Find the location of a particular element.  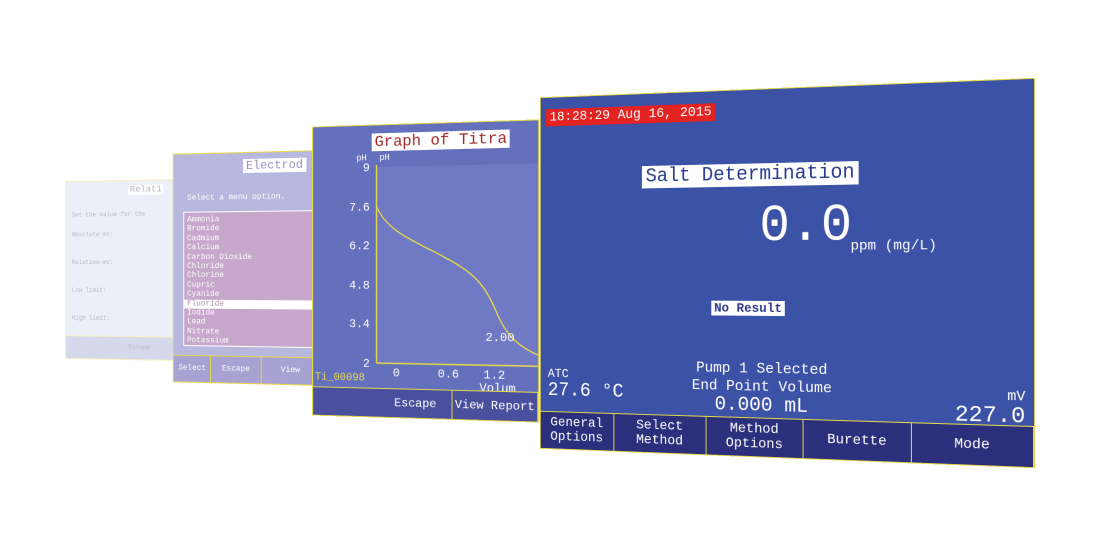

prompt: Select a menu option. is located at coordinates (236, 197).